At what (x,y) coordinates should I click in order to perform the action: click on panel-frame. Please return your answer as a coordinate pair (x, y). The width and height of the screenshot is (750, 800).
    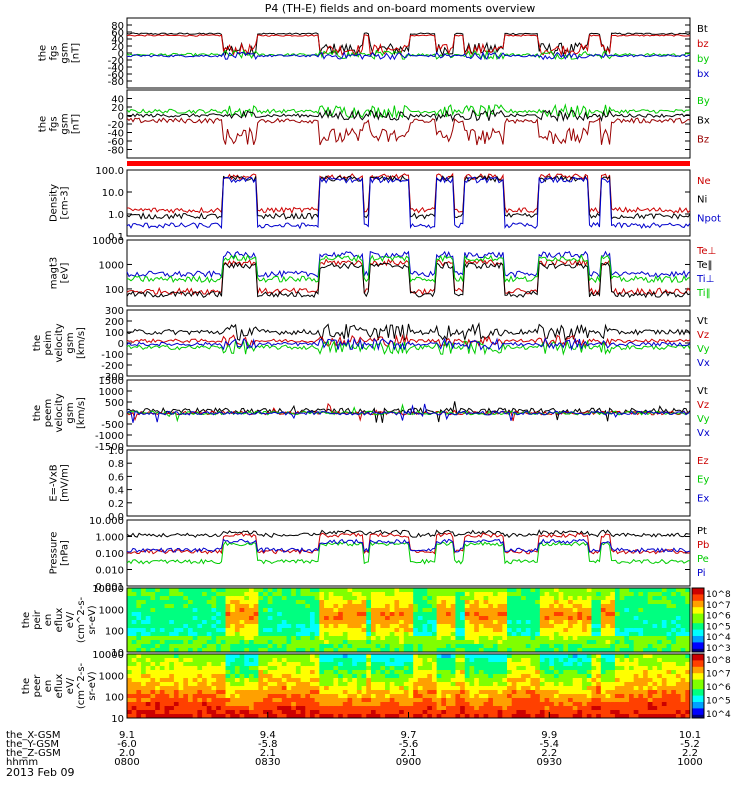
    Looking at the image, I should click on (408, 273).